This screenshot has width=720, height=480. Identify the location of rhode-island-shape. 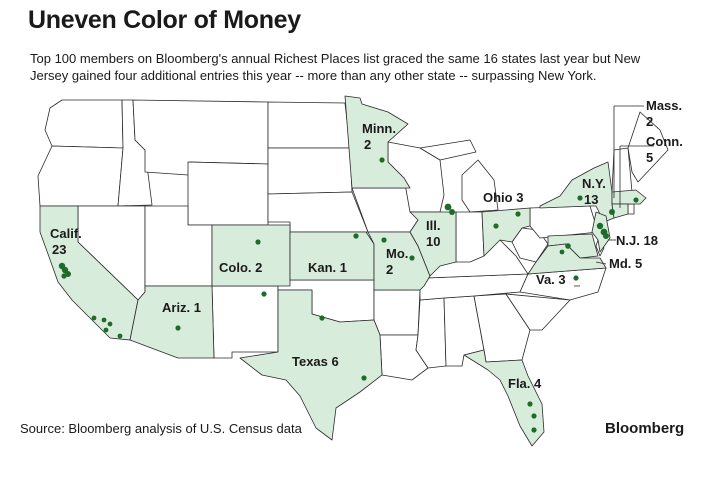
(631, 209).